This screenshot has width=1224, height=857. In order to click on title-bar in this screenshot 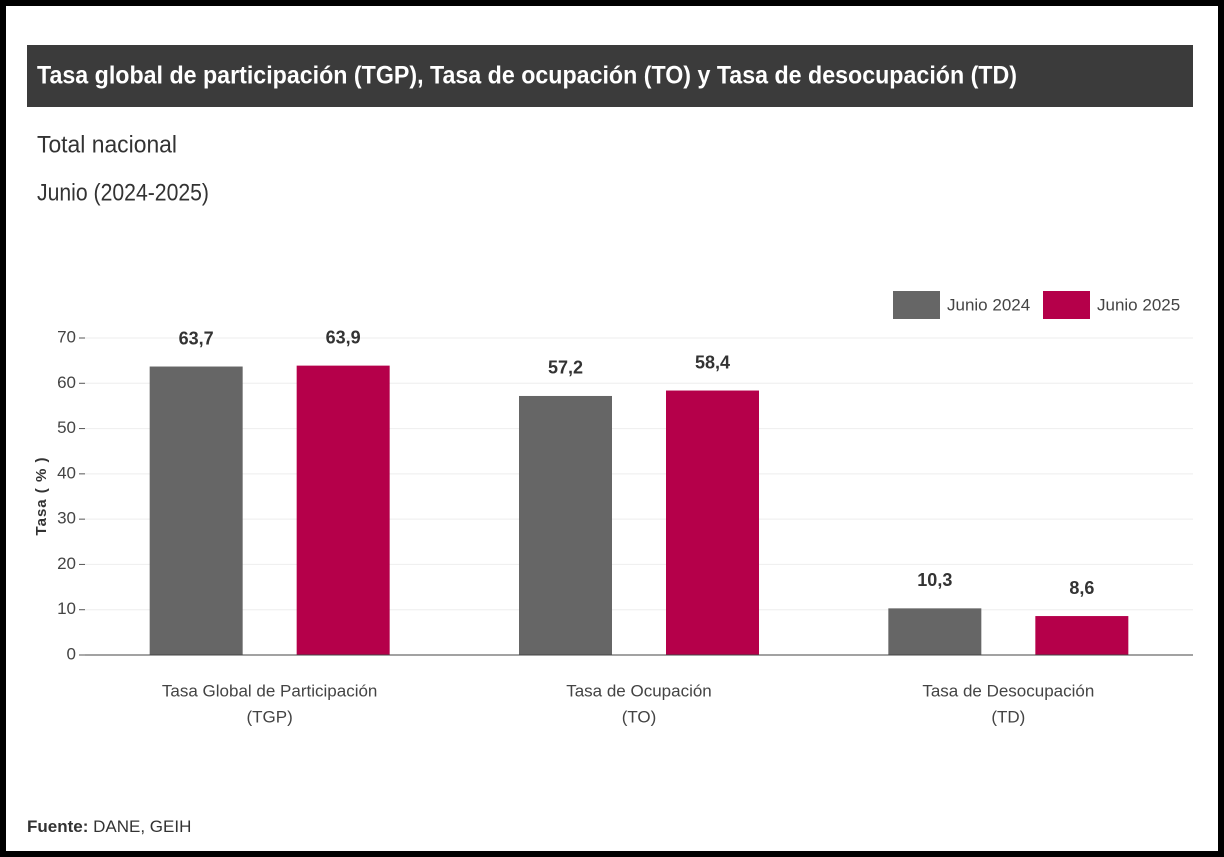, I will do `click(610, 76)`.